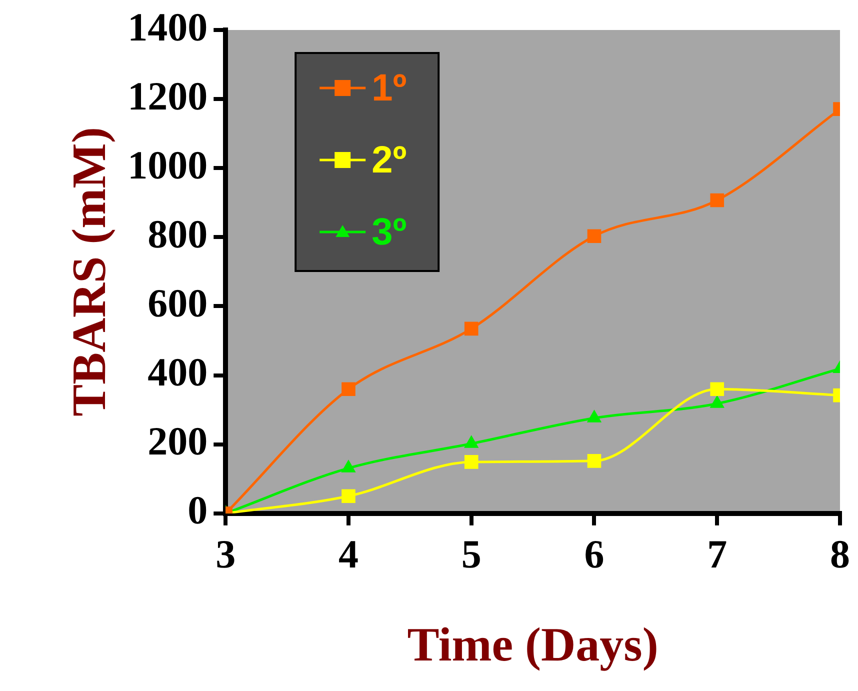 Image resolution: width=858 pixels, height=691 pixels. I want to click on legend-label: 1º, so click(389, 88).